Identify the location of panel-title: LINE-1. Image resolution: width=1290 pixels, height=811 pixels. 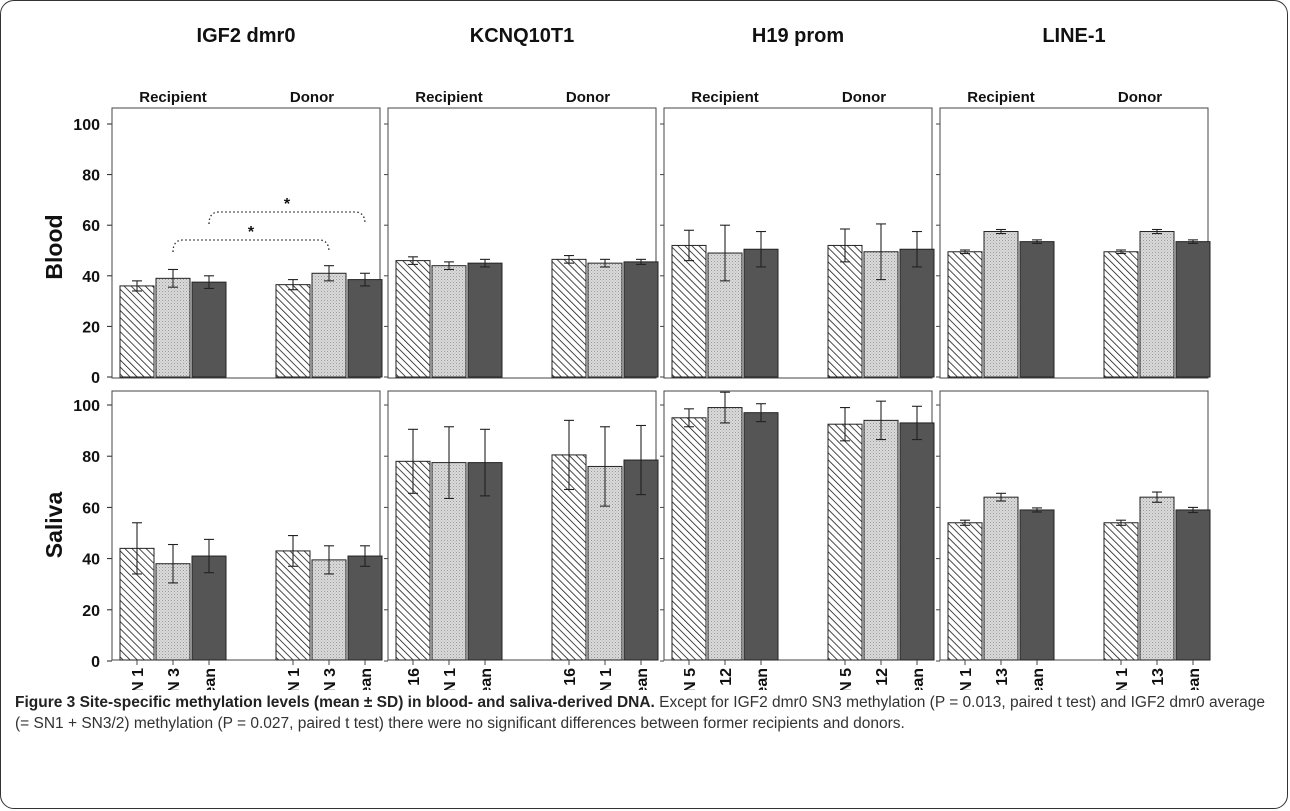
(1073, 36).